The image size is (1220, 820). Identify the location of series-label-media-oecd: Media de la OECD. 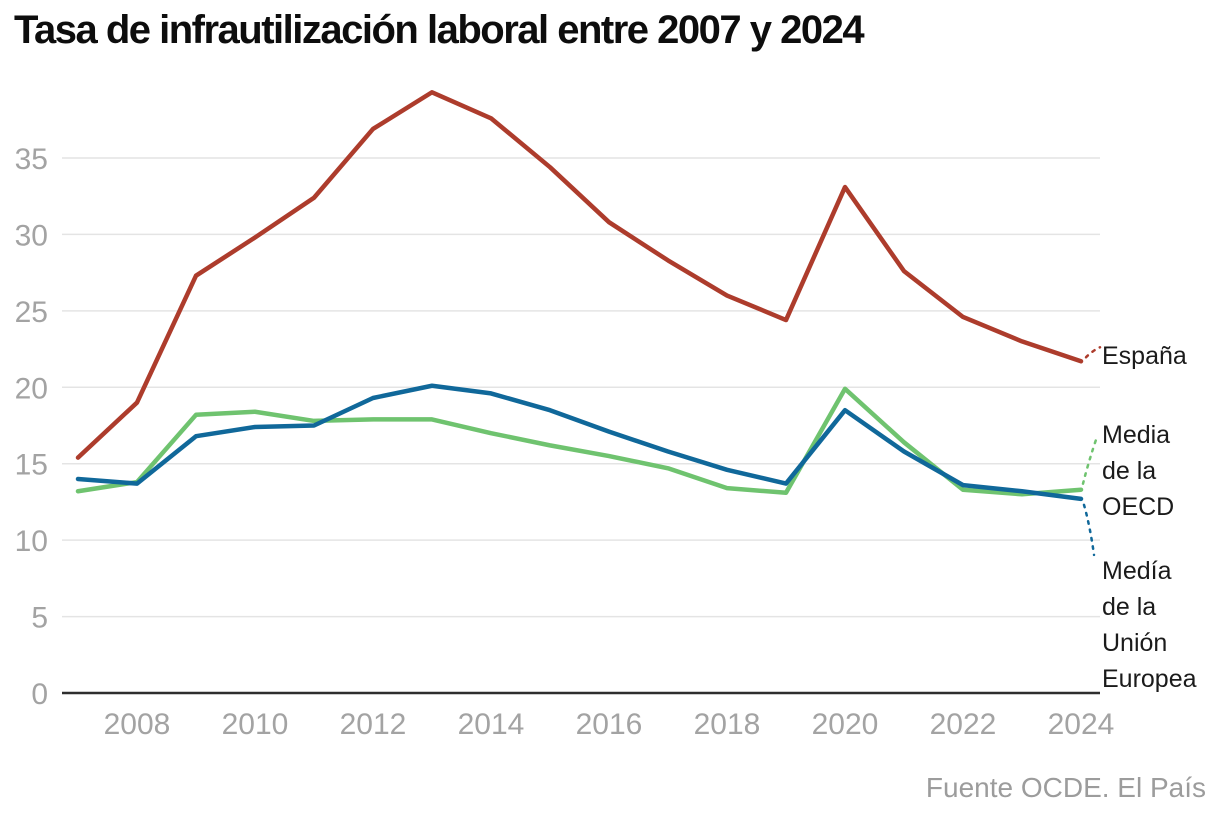
(1138, 471).